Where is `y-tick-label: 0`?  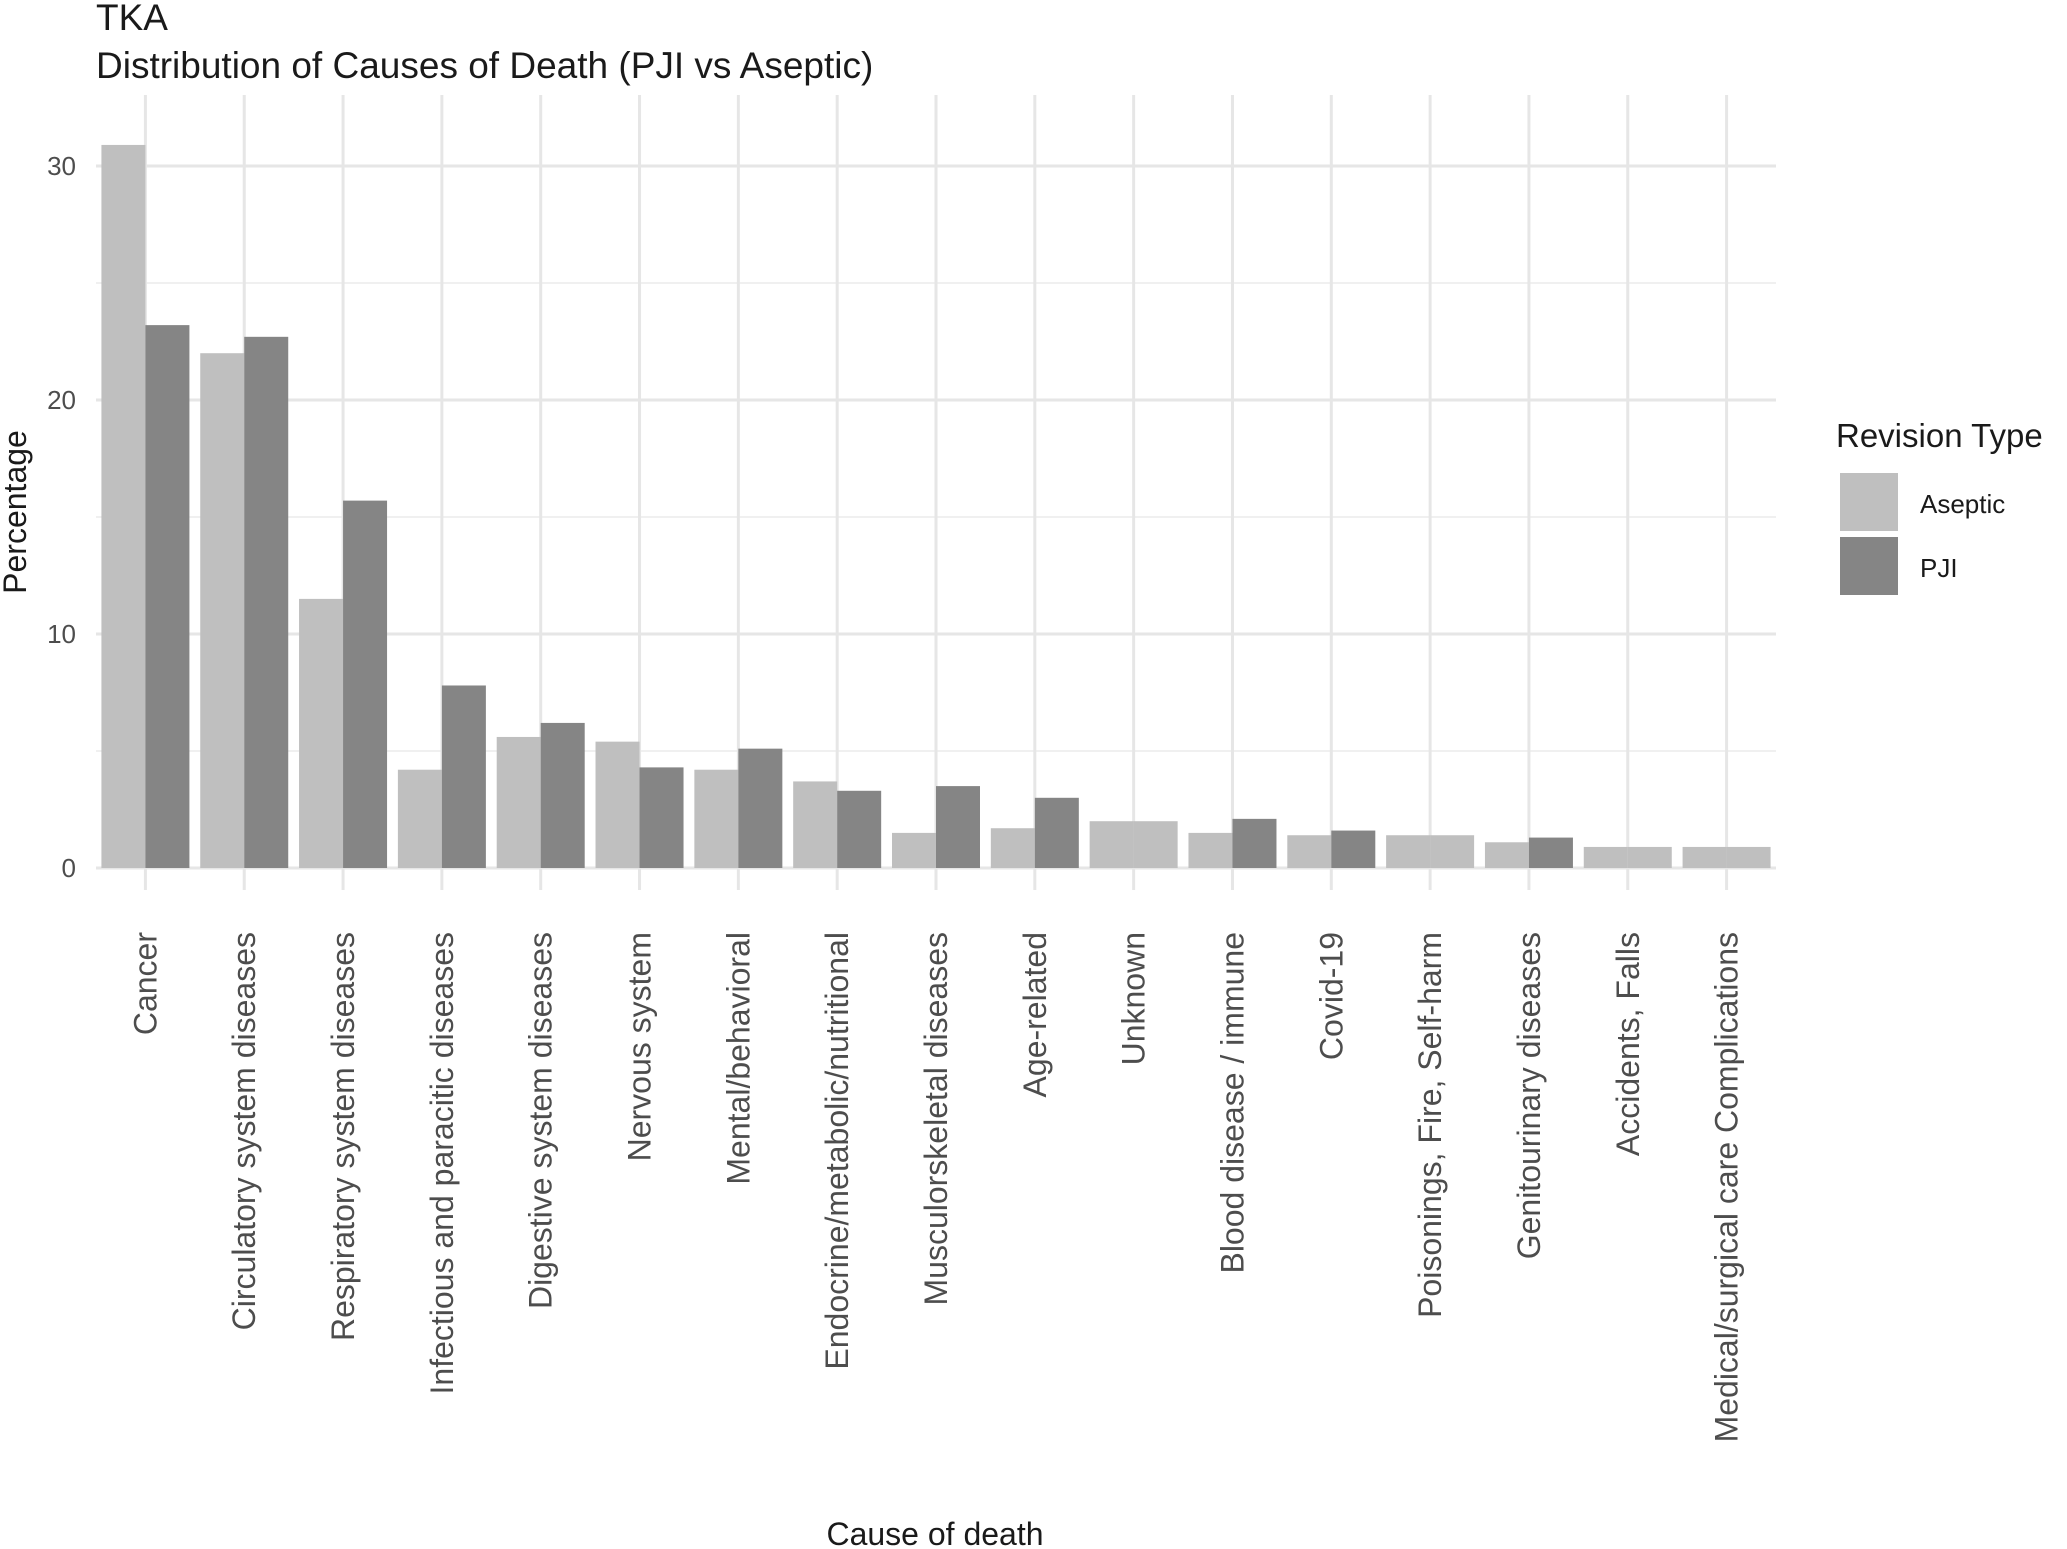
y-tick-label: 0 is located at coordinates (69, 868).